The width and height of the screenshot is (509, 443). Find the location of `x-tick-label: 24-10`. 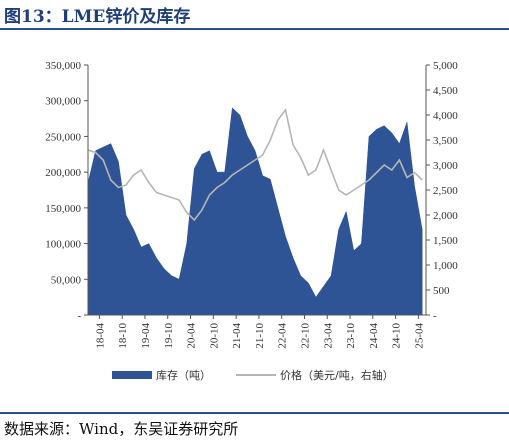

x-tick-label: 24-10 is located at coordinates (397, 336).